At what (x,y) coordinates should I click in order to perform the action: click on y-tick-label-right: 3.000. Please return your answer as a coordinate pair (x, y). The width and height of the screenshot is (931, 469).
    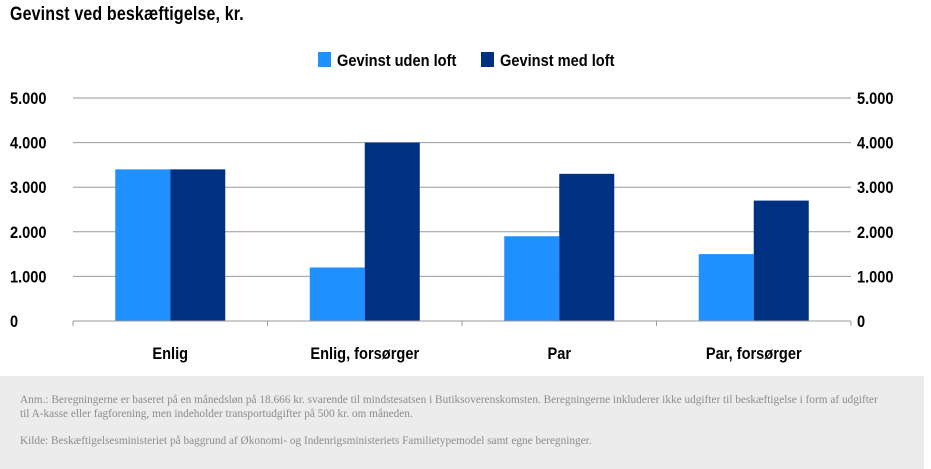
    Looking at the image, I should click on (875, 188).